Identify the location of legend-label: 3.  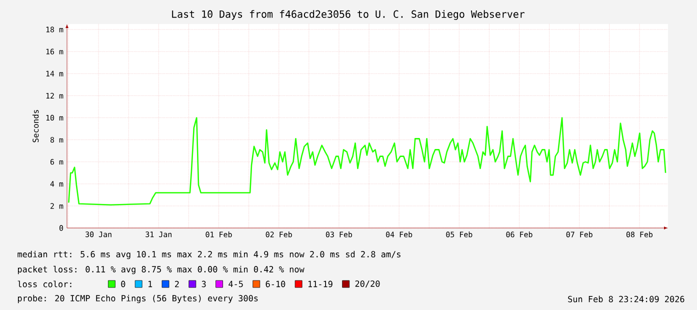
(204, 284).